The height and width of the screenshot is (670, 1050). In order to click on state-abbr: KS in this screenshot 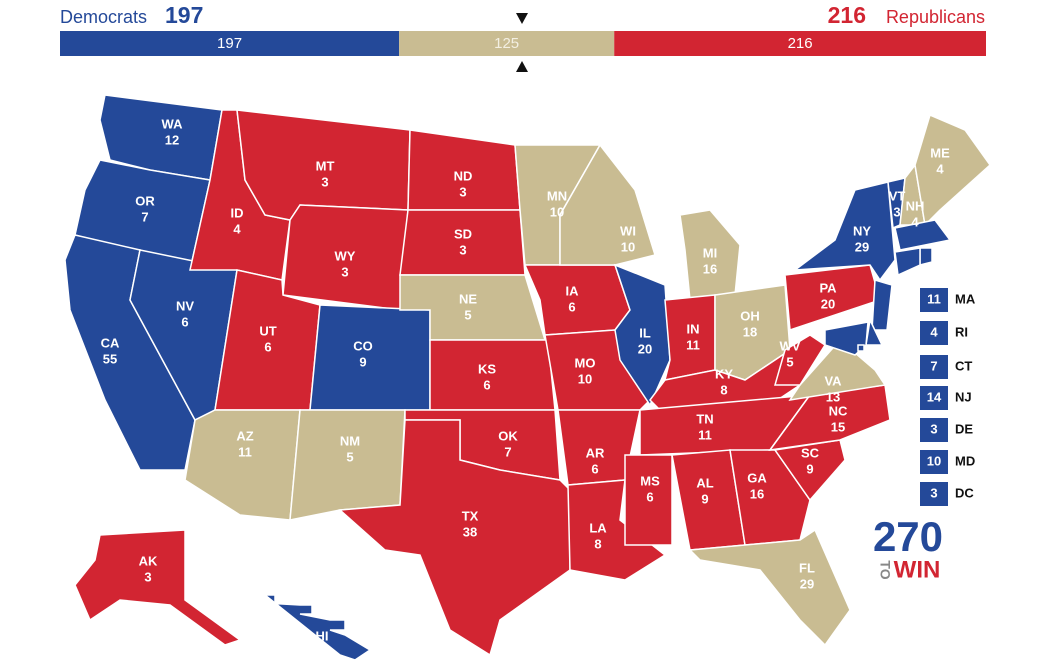, I will do `click(487, 368)`.